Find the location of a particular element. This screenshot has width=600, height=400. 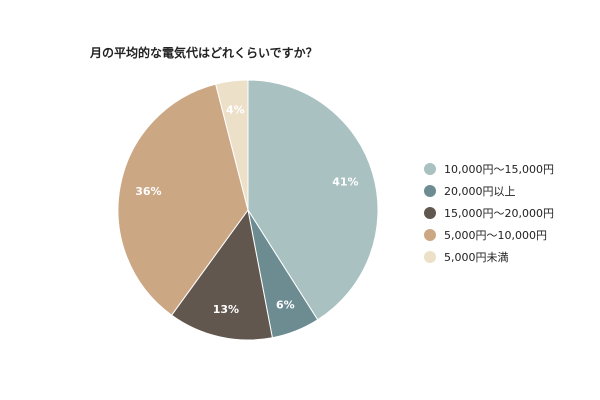

chart-title: 月の平均的な電気代はどれくらいですか？ is located at coordinates (204, 53).